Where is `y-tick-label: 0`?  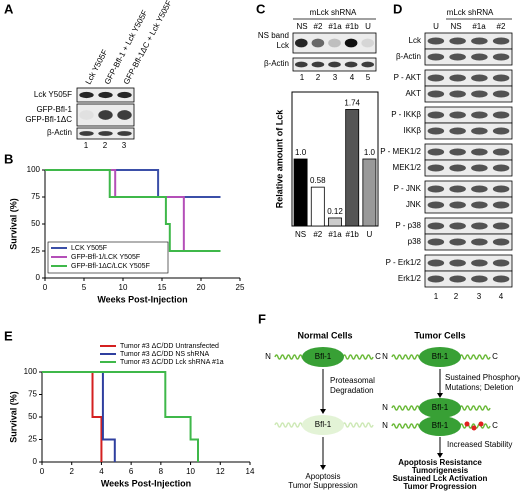 y-tick-label: 0 is located at coordinates (38, 277).